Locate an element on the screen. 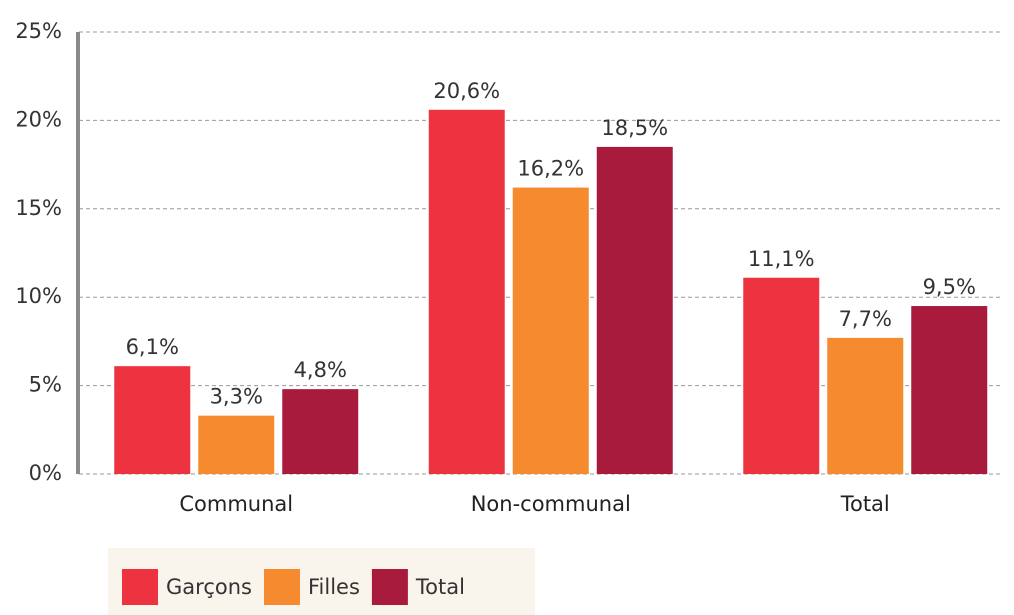 Image resolution: width=1014 pixels, height=615 pixels. data-label: 11,1% is located at coordinates (781, 259).